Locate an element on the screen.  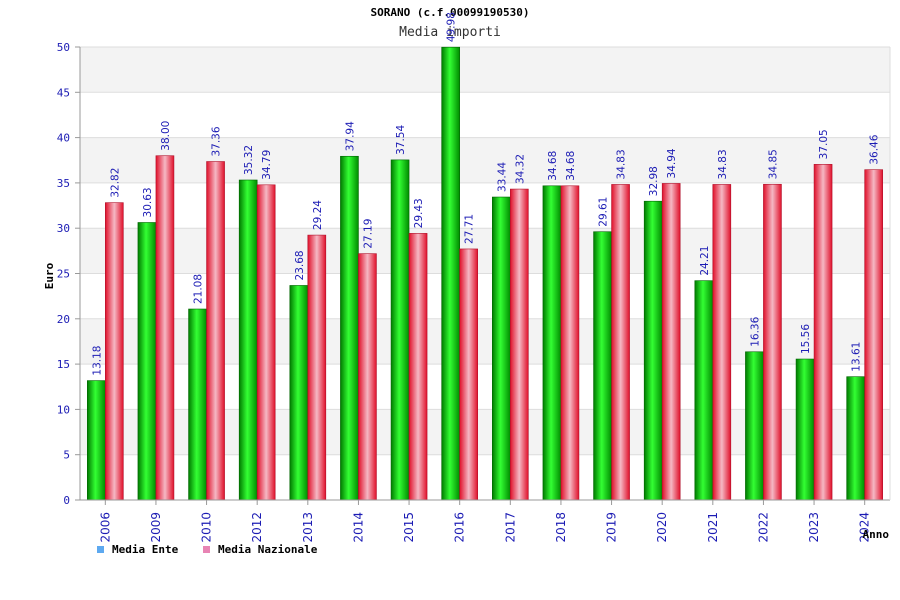
bar-media-ente-2017 is located at coordinates (501, 348).